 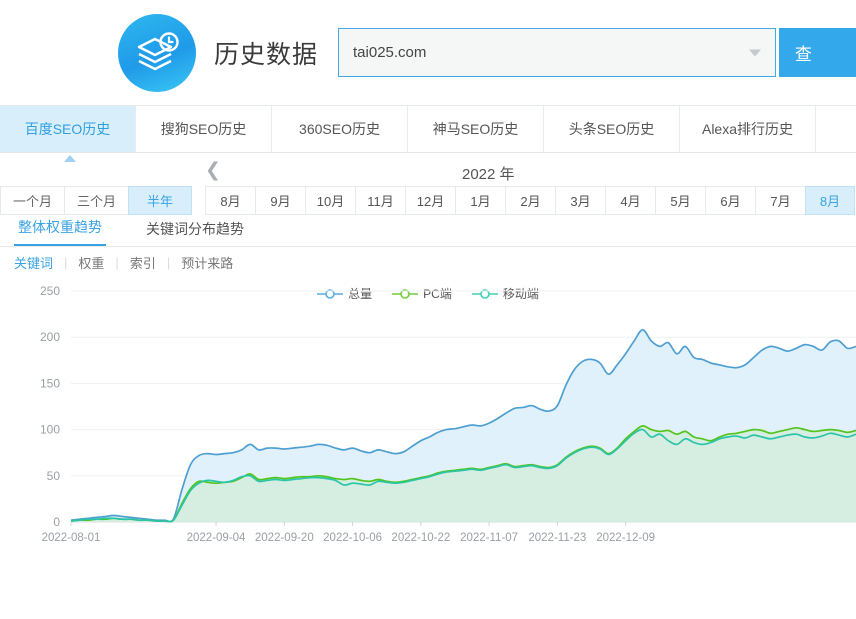 I want to click on subtab-keyword-distribution-trend: 关键词分布趋势, so click(x=195, y=229).